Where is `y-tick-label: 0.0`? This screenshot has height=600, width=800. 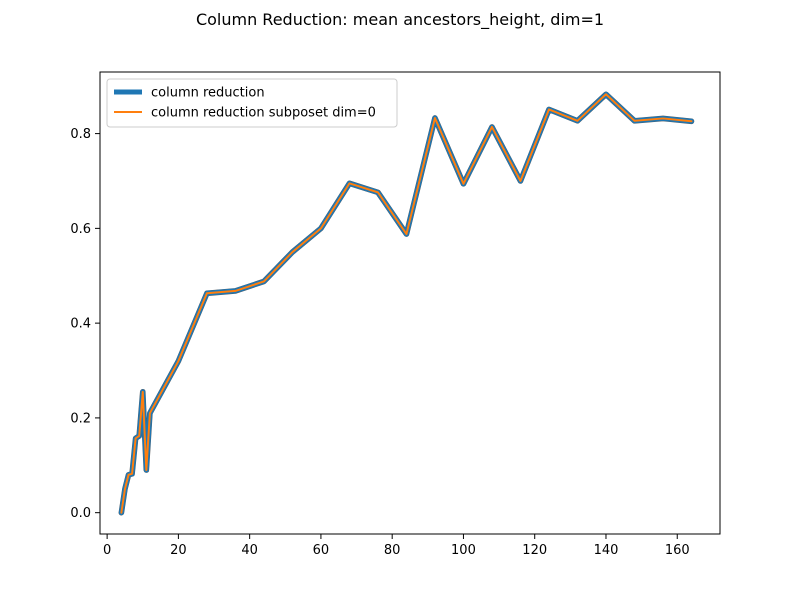
y-tick-label: 0.0 is located at coordinates (80, 513).